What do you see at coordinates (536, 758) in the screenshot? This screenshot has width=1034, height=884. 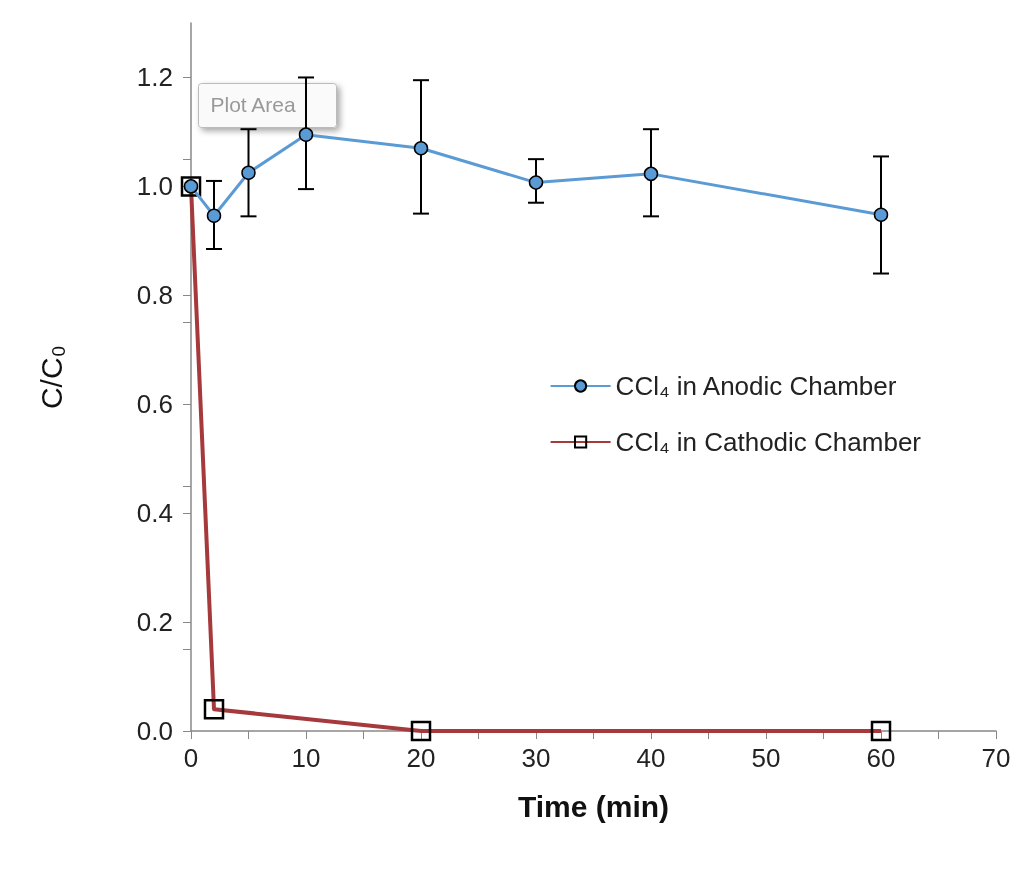 I see `x-tick-label: 30` at bounding box center [536, 758].